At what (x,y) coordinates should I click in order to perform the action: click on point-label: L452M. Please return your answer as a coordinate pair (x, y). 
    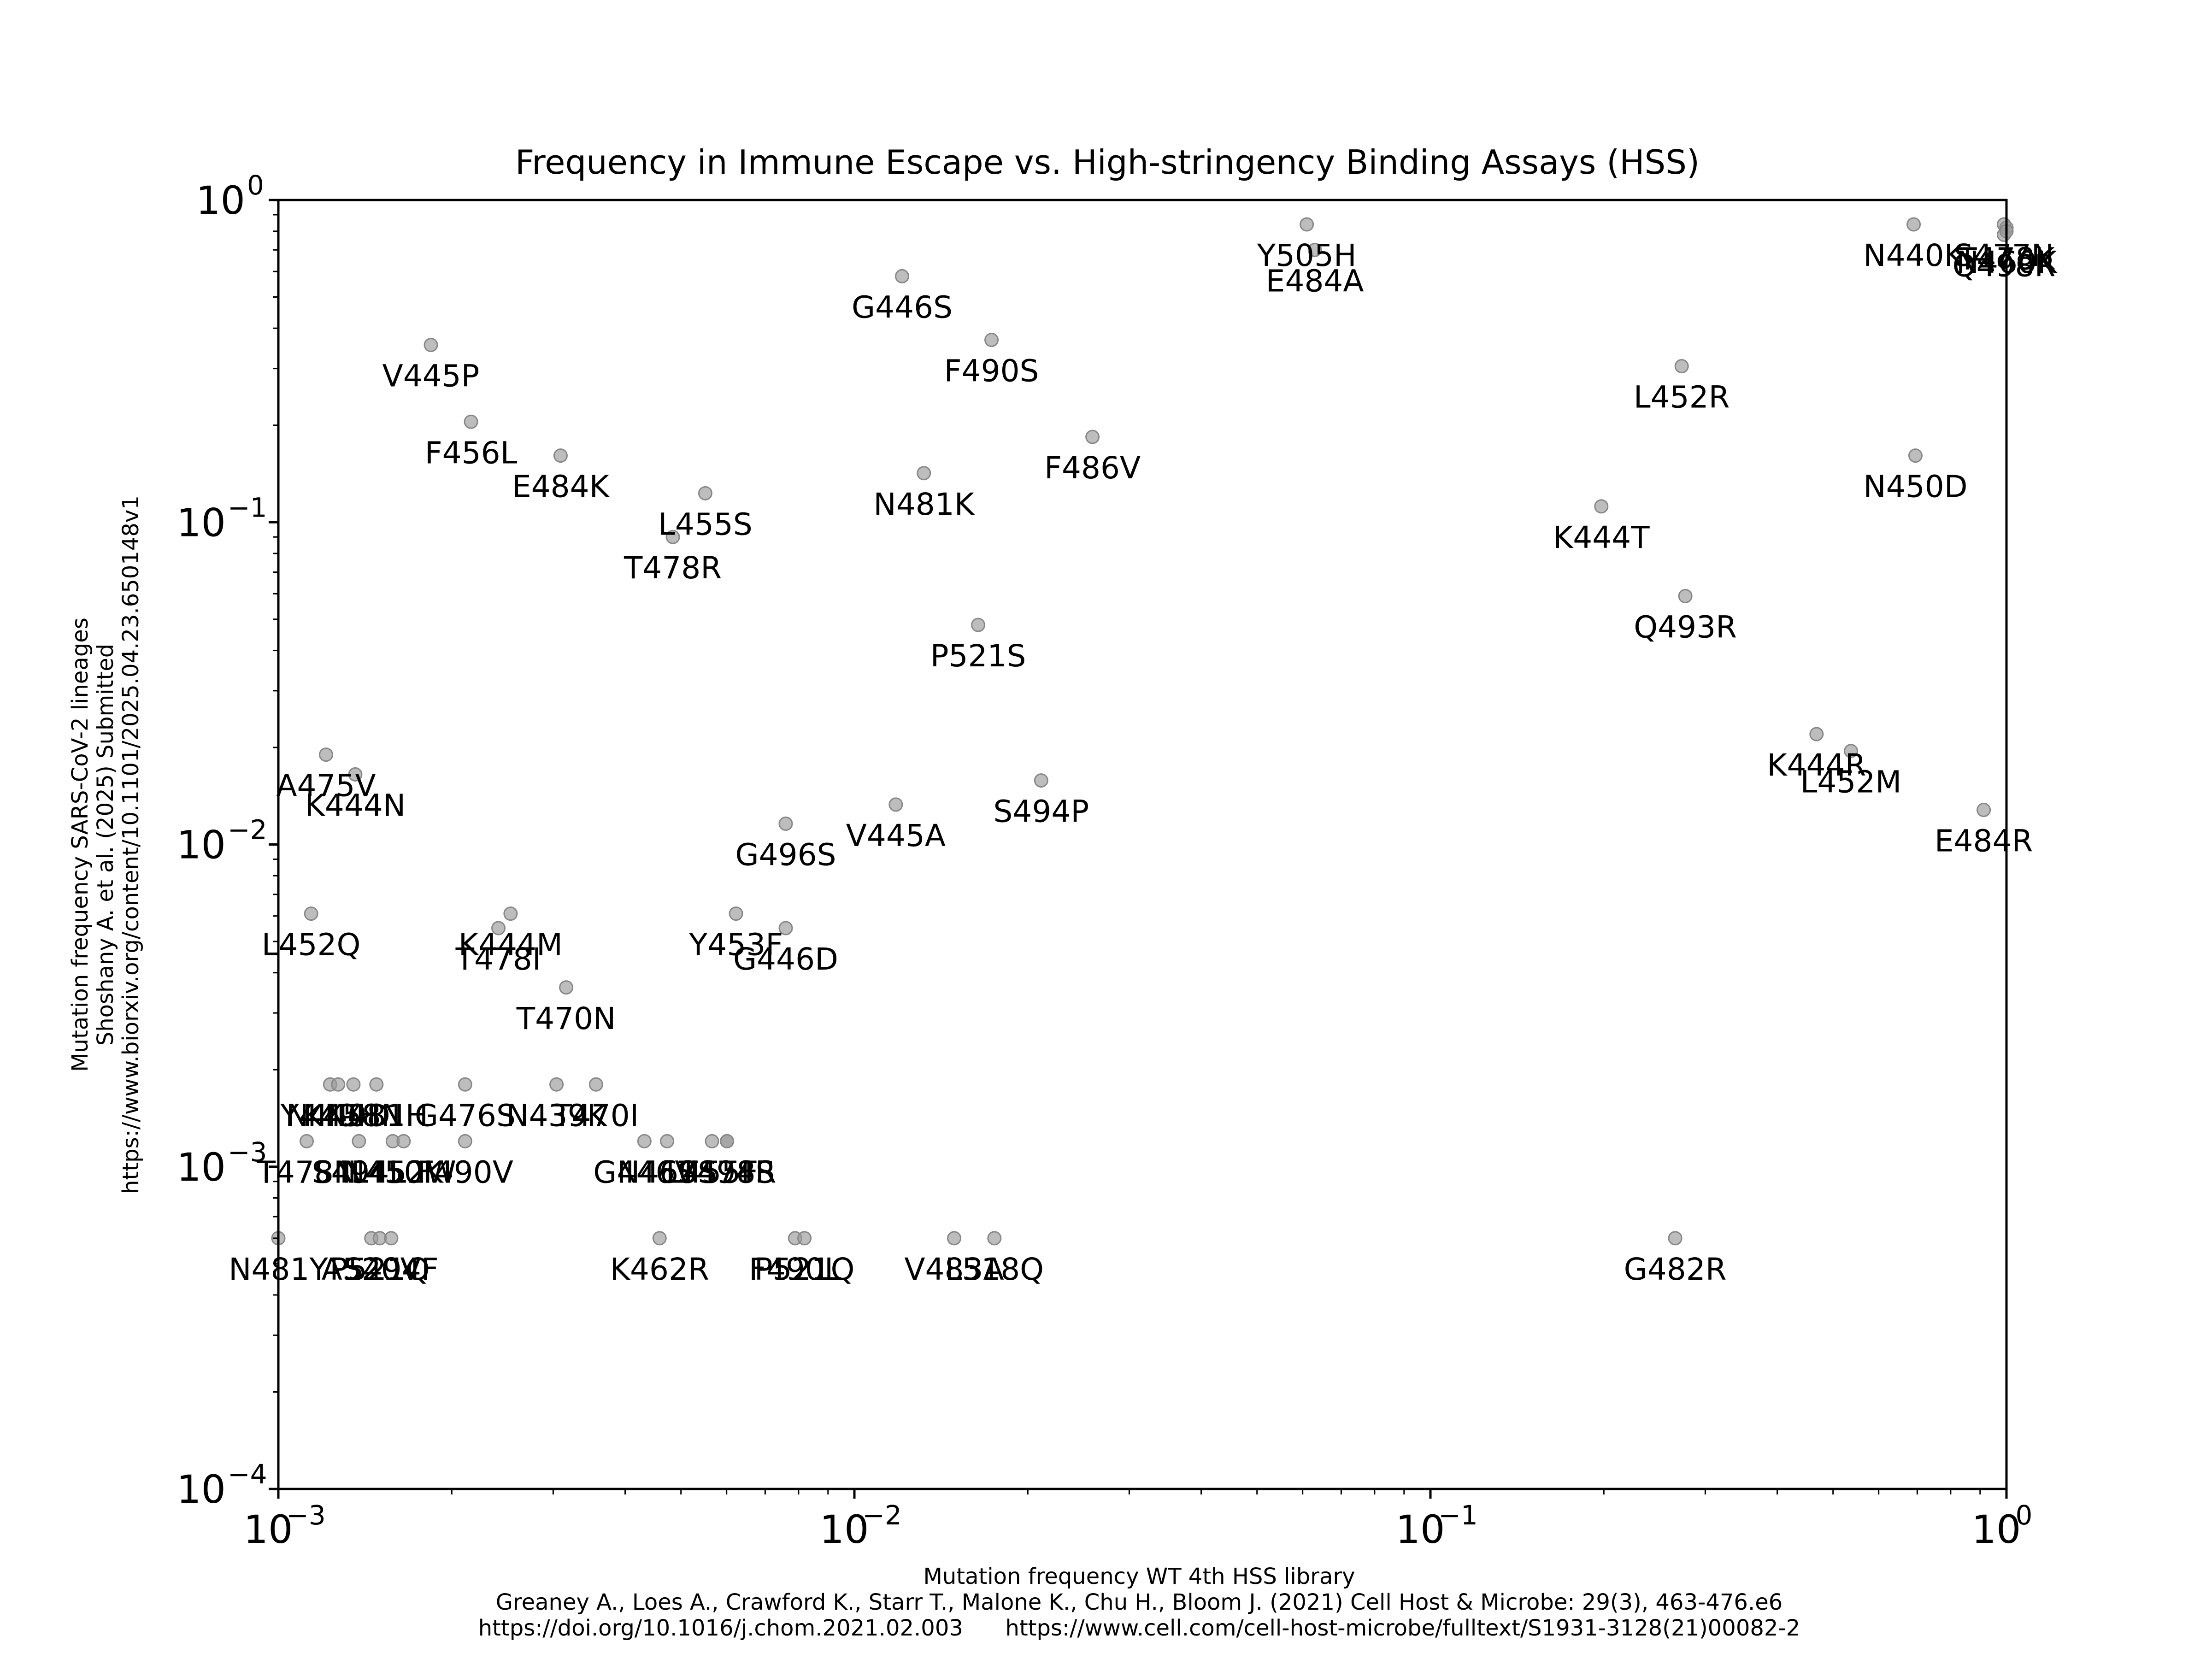
    Looking at the image, I should click on (1851, 782).